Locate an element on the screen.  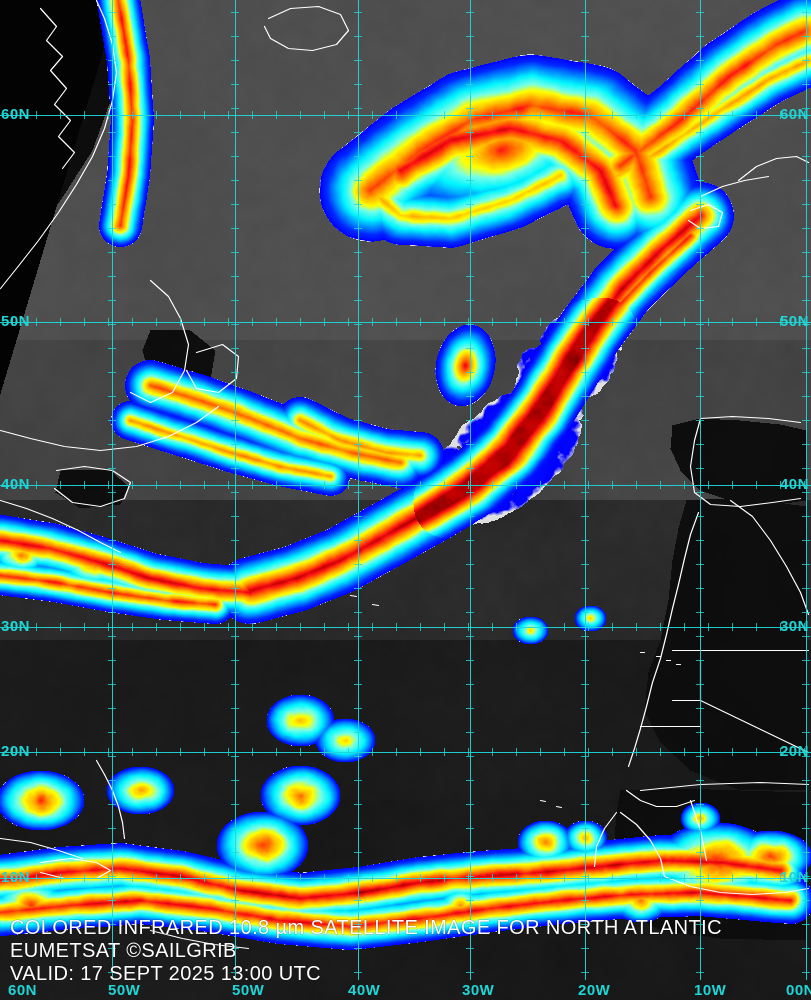
longitude-label: 20W is located at coordinates (594, 990).